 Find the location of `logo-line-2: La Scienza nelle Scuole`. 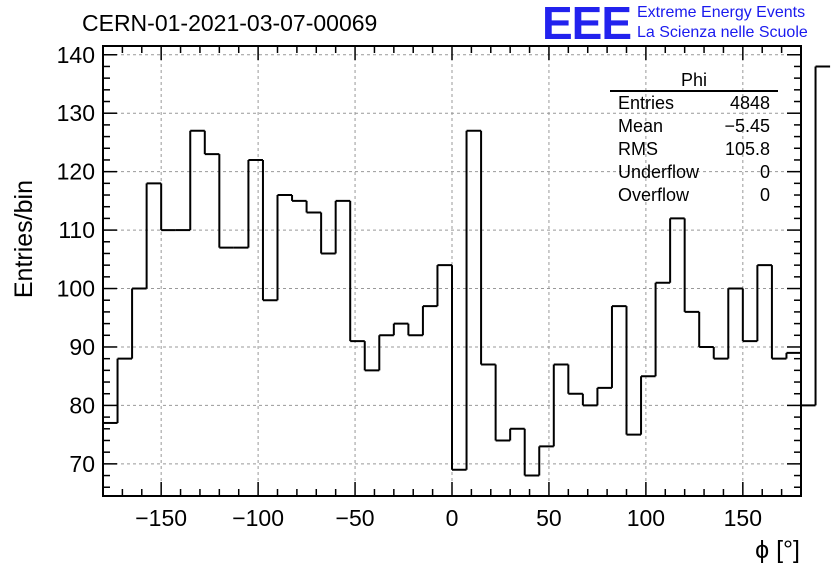

logo-line-2: La Scienza nelle Scuole is located at coordinates (722, 32).